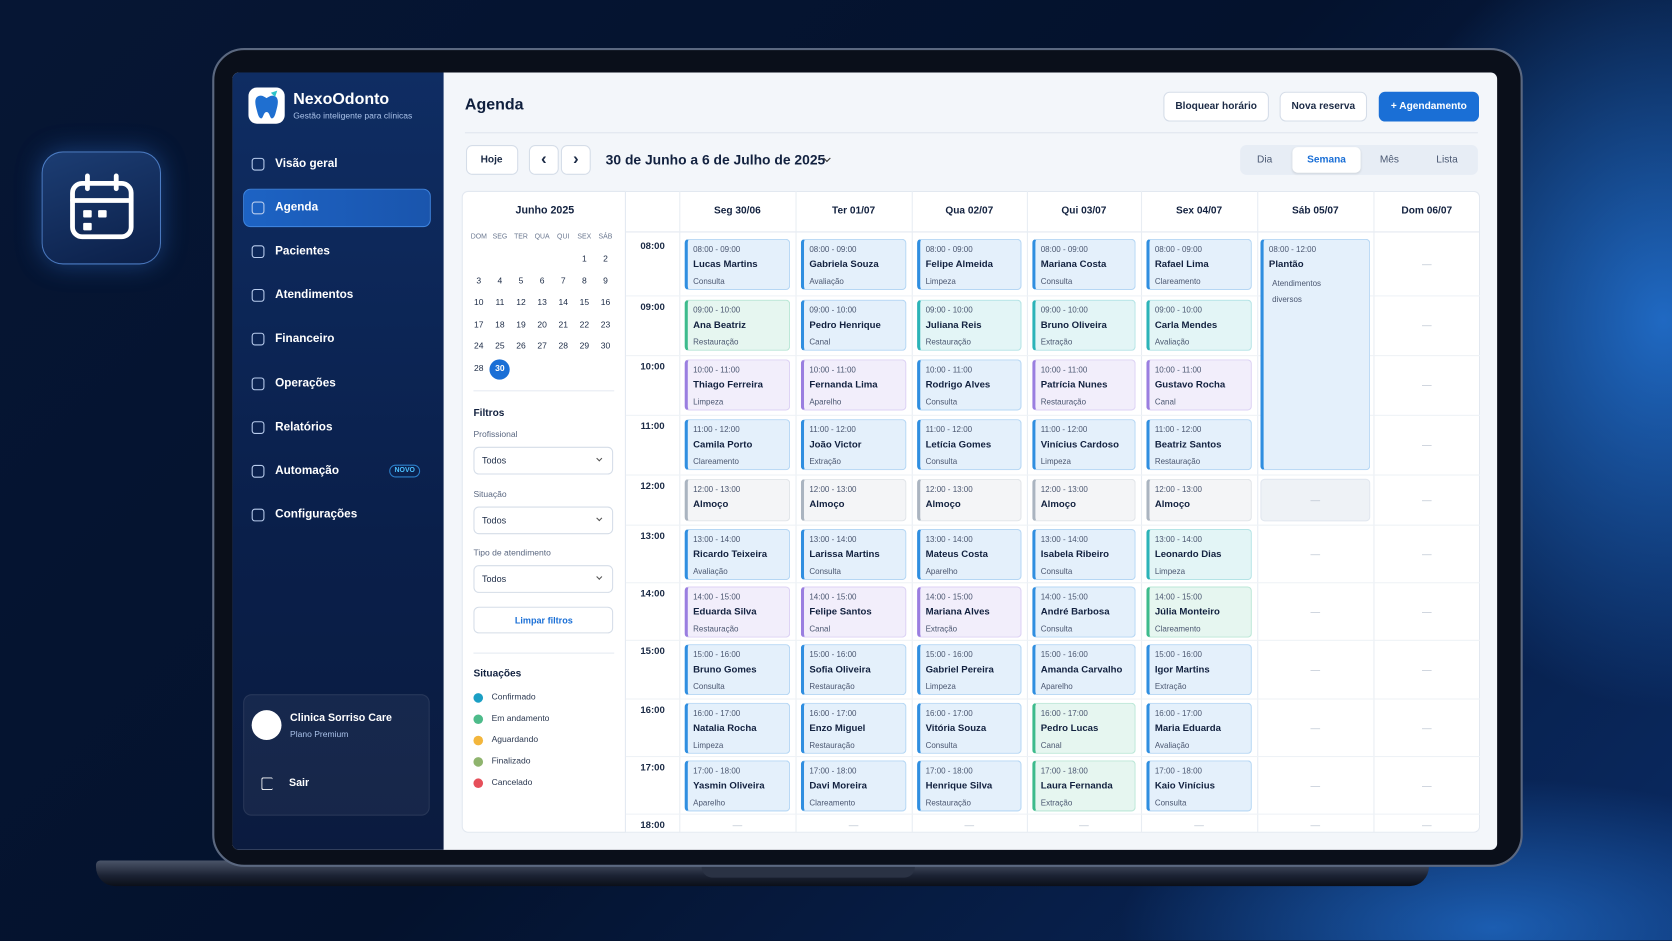  I want to click on nav-item: Agenda, so click(297, 207).